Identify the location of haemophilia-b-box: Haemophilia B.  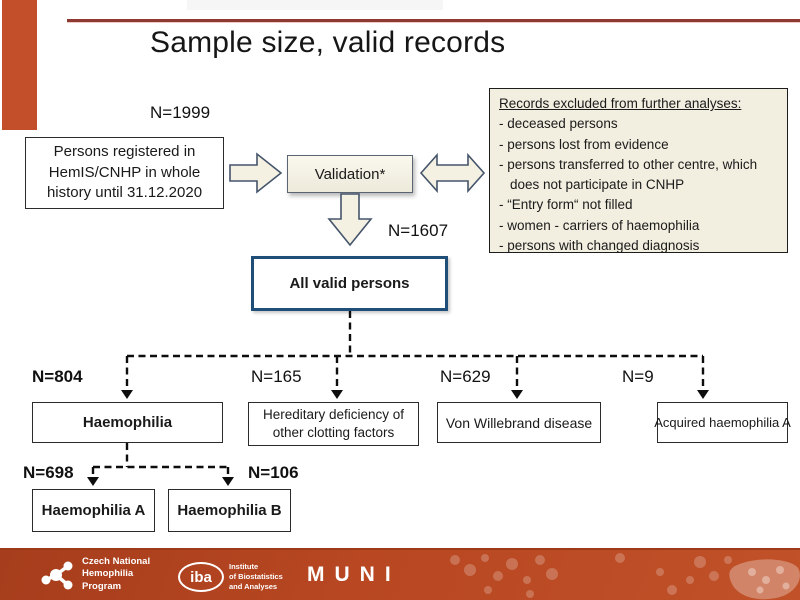
(229, 510).